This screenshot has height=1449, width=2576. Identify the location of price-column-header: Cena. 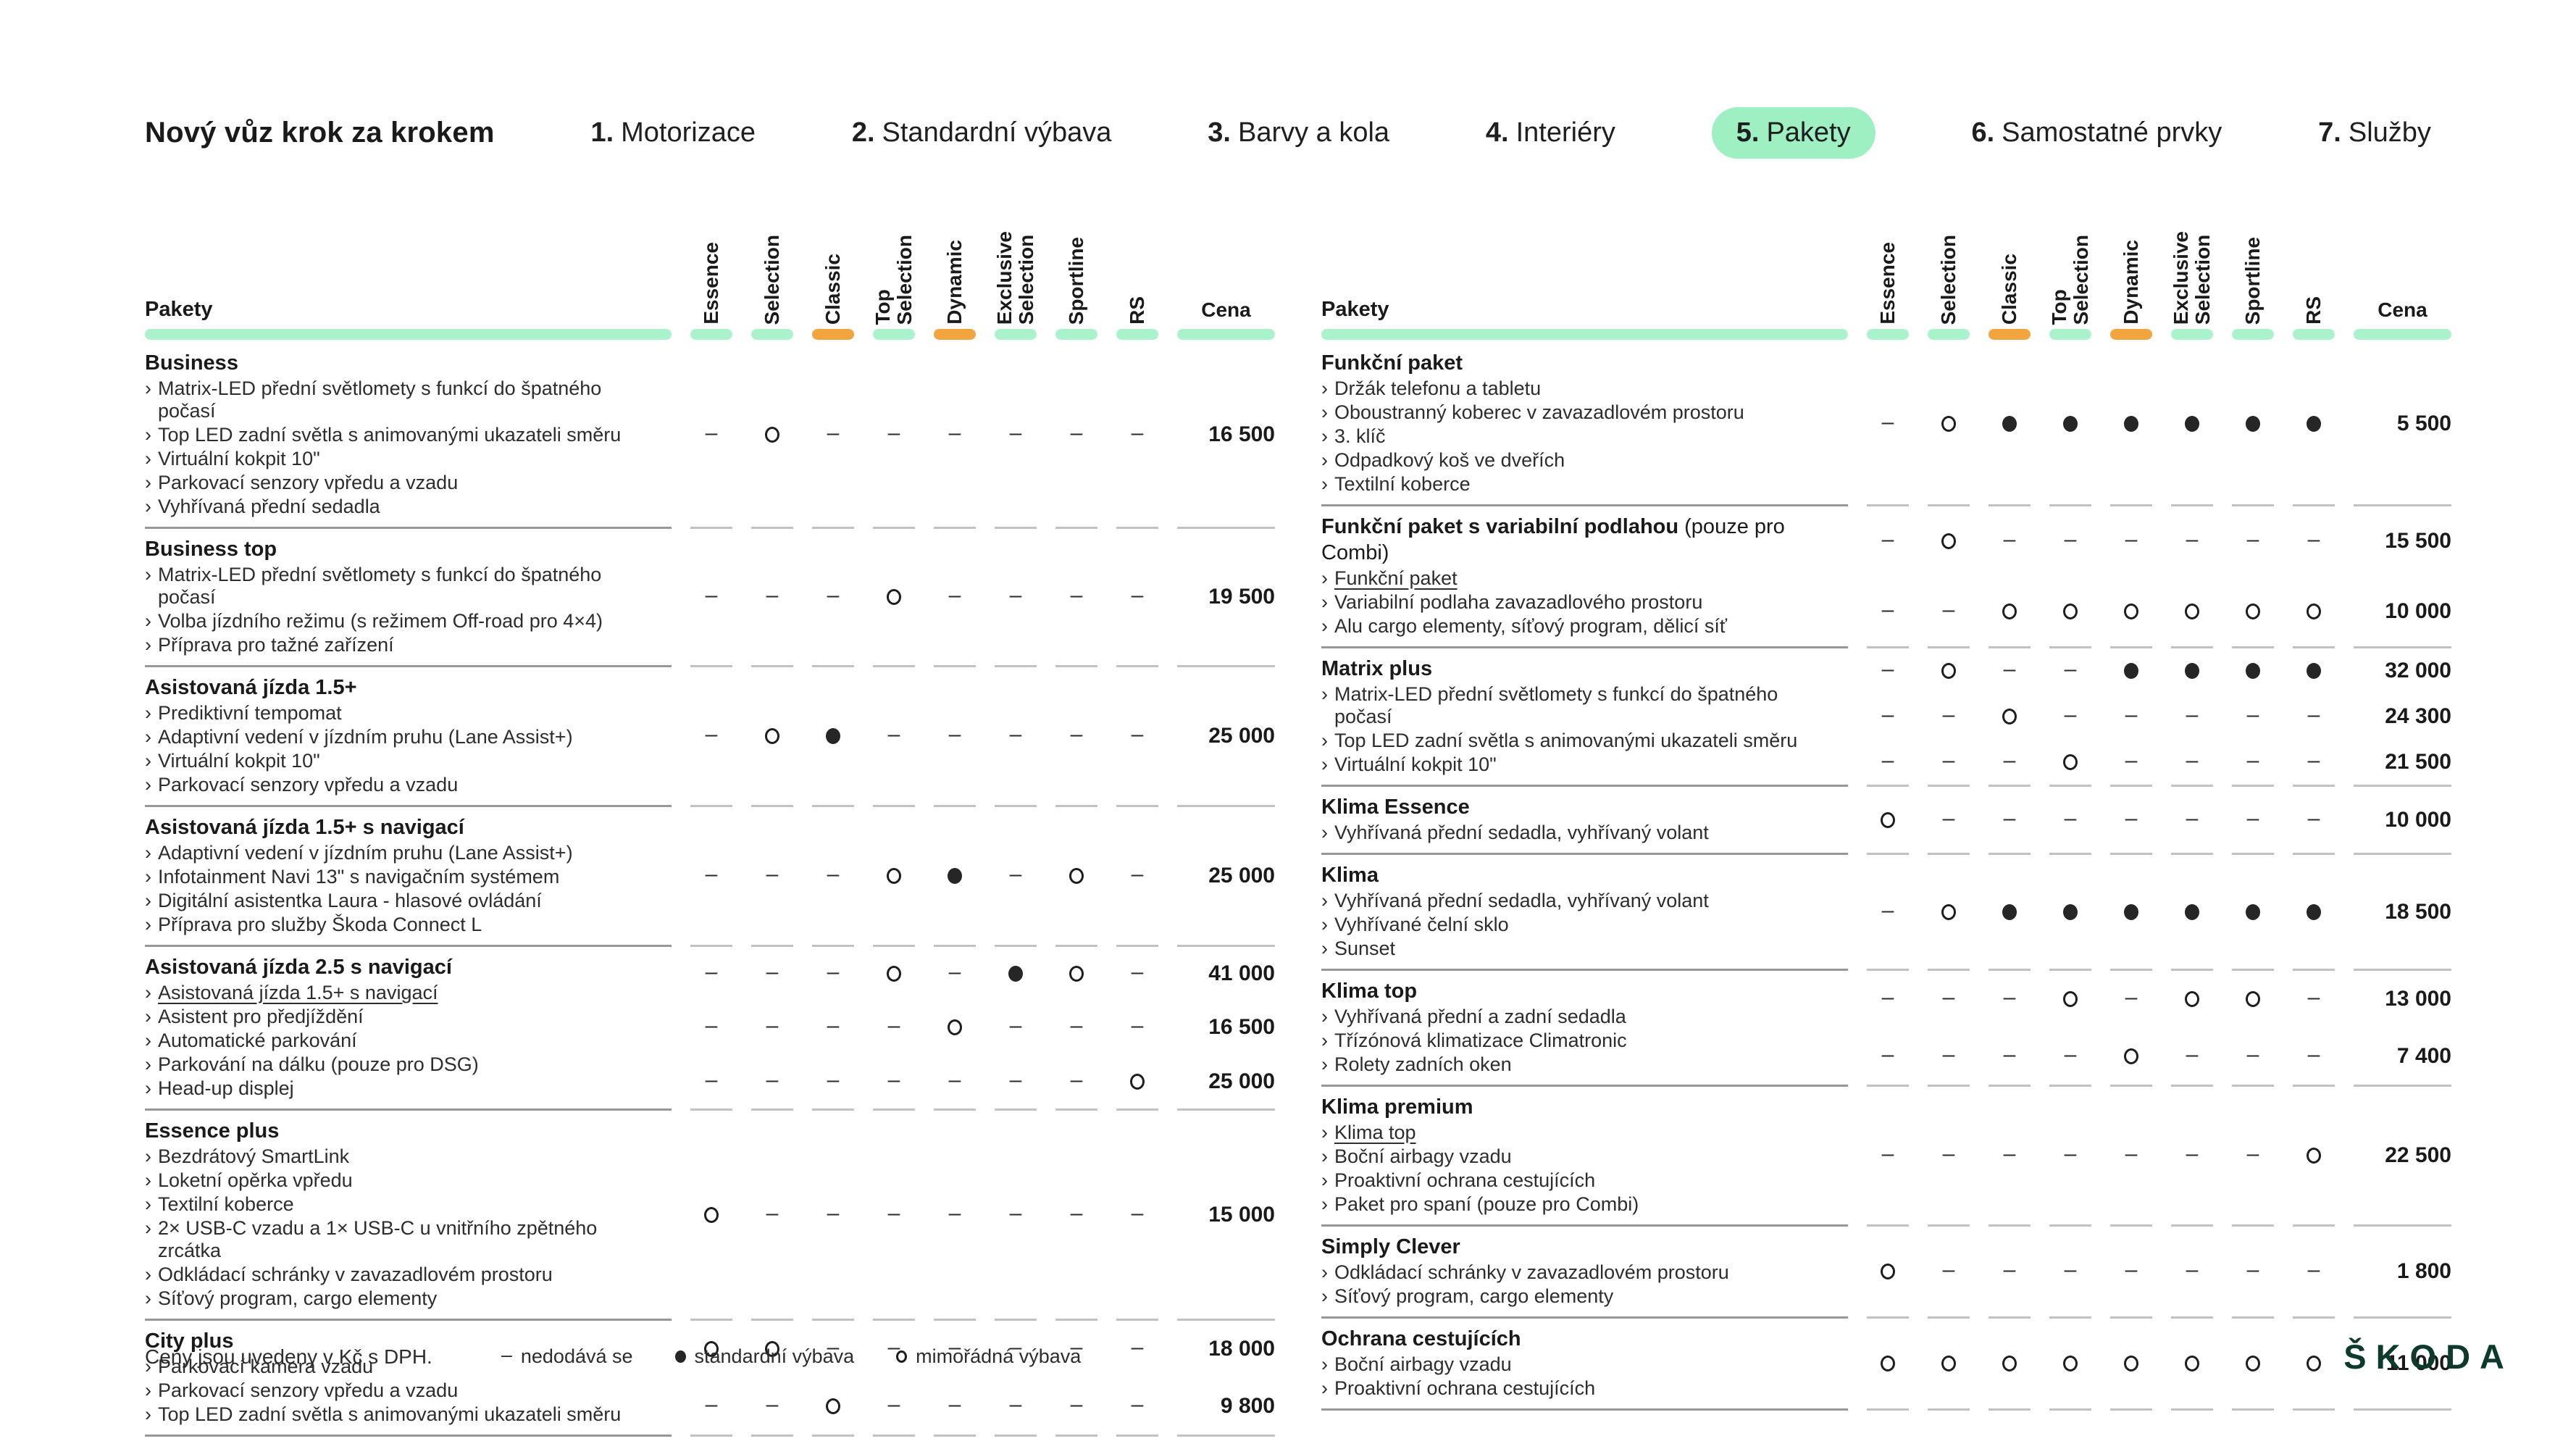
(2402, 310).